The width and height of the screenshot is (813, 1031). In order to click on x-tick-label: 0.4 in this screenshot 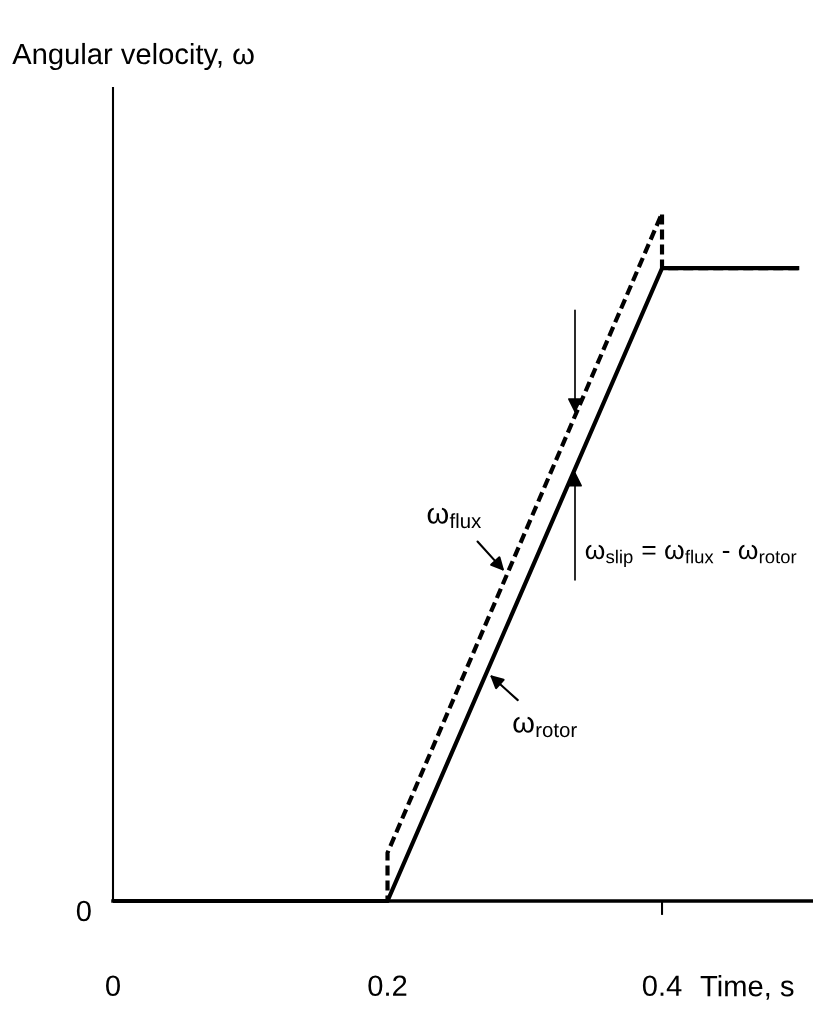, I will do `click(662, 986)`.